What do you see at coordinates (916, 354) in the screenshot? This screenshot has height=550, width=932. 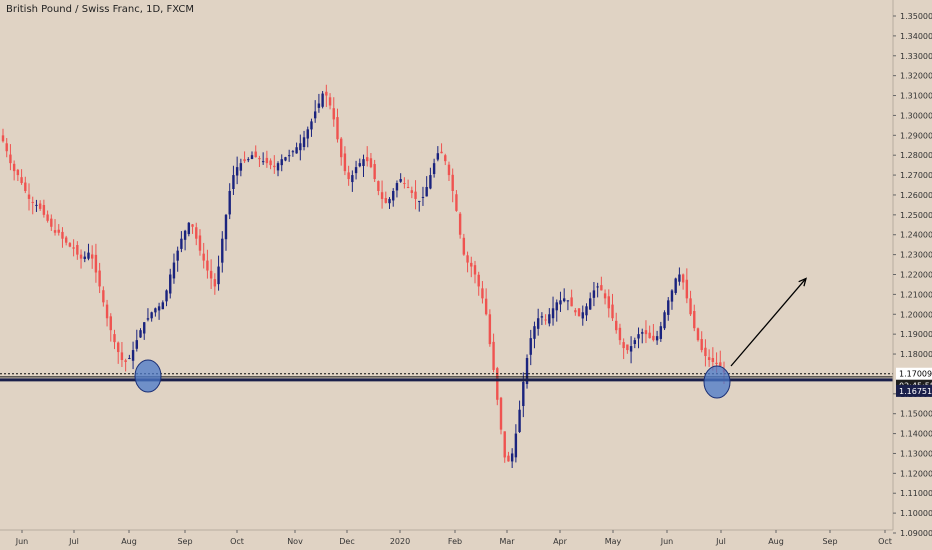 I see `y-tick-label: 1.18000` at bounding box center [916, 354].